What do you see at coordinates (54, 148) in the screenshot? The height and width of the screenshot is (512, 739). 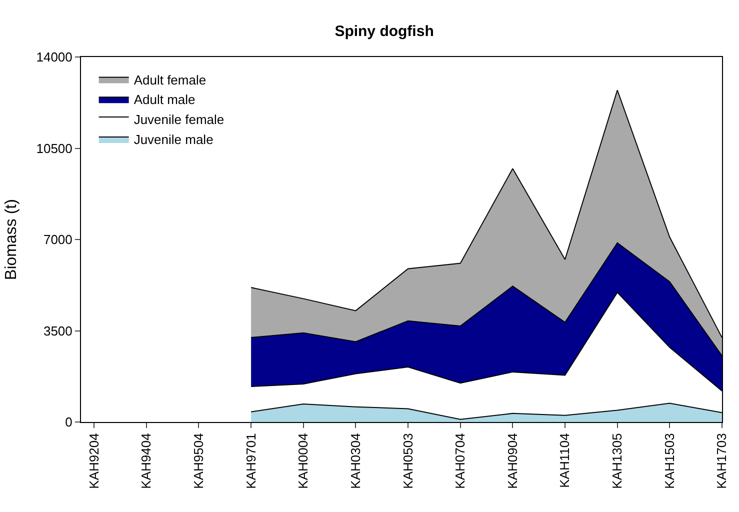 I see `y-tick-label: 10500` at bounding box center [54, 148].